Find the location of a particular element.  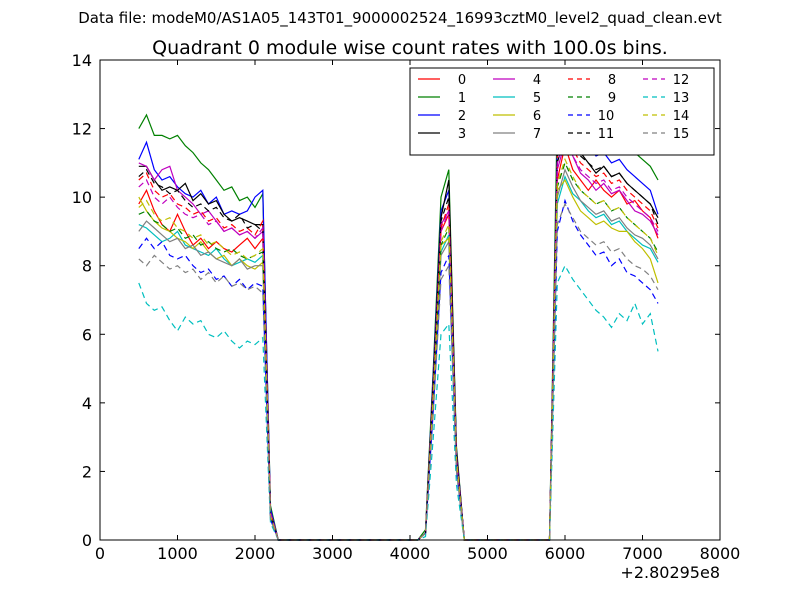

x-axis-offset-label: +2.80295e8 is located at coordinates (670, 572).